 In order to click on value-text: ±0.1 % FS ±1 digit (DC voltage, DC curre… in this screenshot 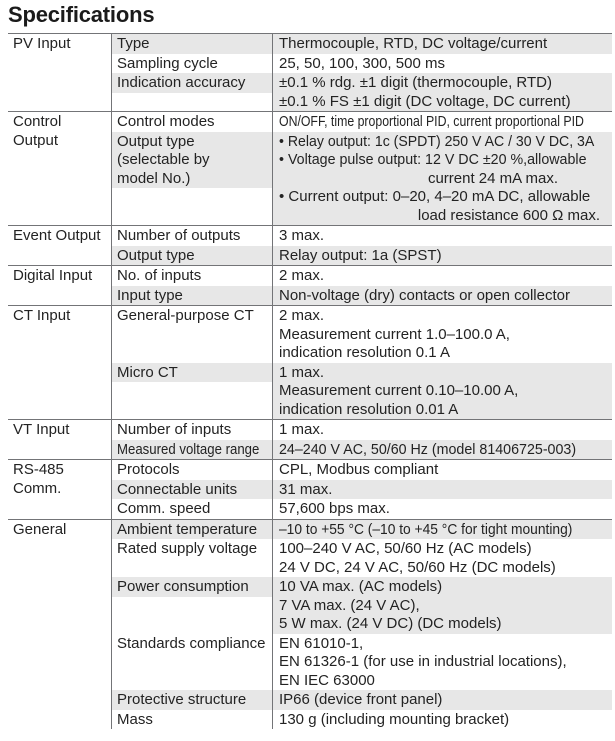, I will do `click(425, 101)`.